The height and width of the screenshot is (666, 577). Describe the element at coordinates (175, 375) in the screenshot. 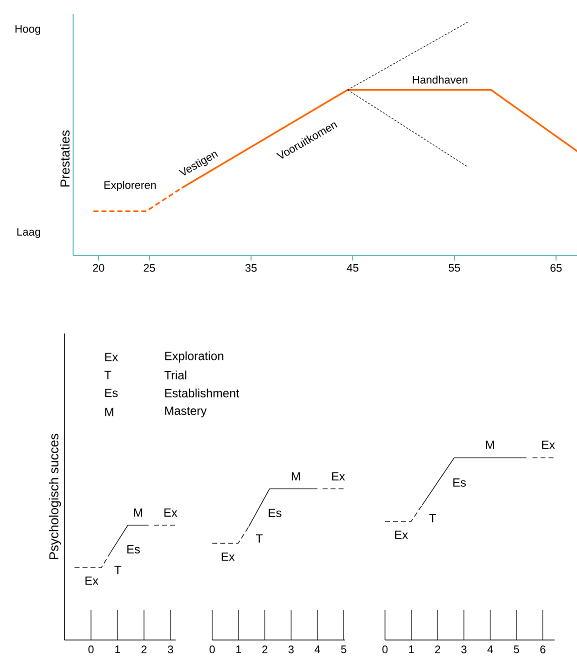

I see `text: Trial` at that location.